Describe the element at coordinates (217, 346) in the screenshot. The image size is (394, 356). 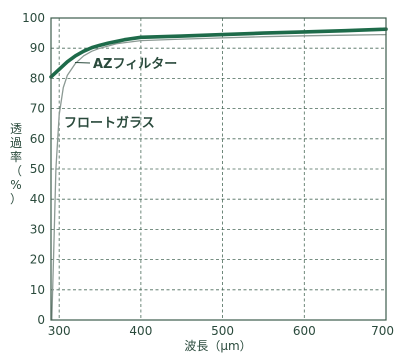
I see `x-axis-label: 波長（μm）` at that location.